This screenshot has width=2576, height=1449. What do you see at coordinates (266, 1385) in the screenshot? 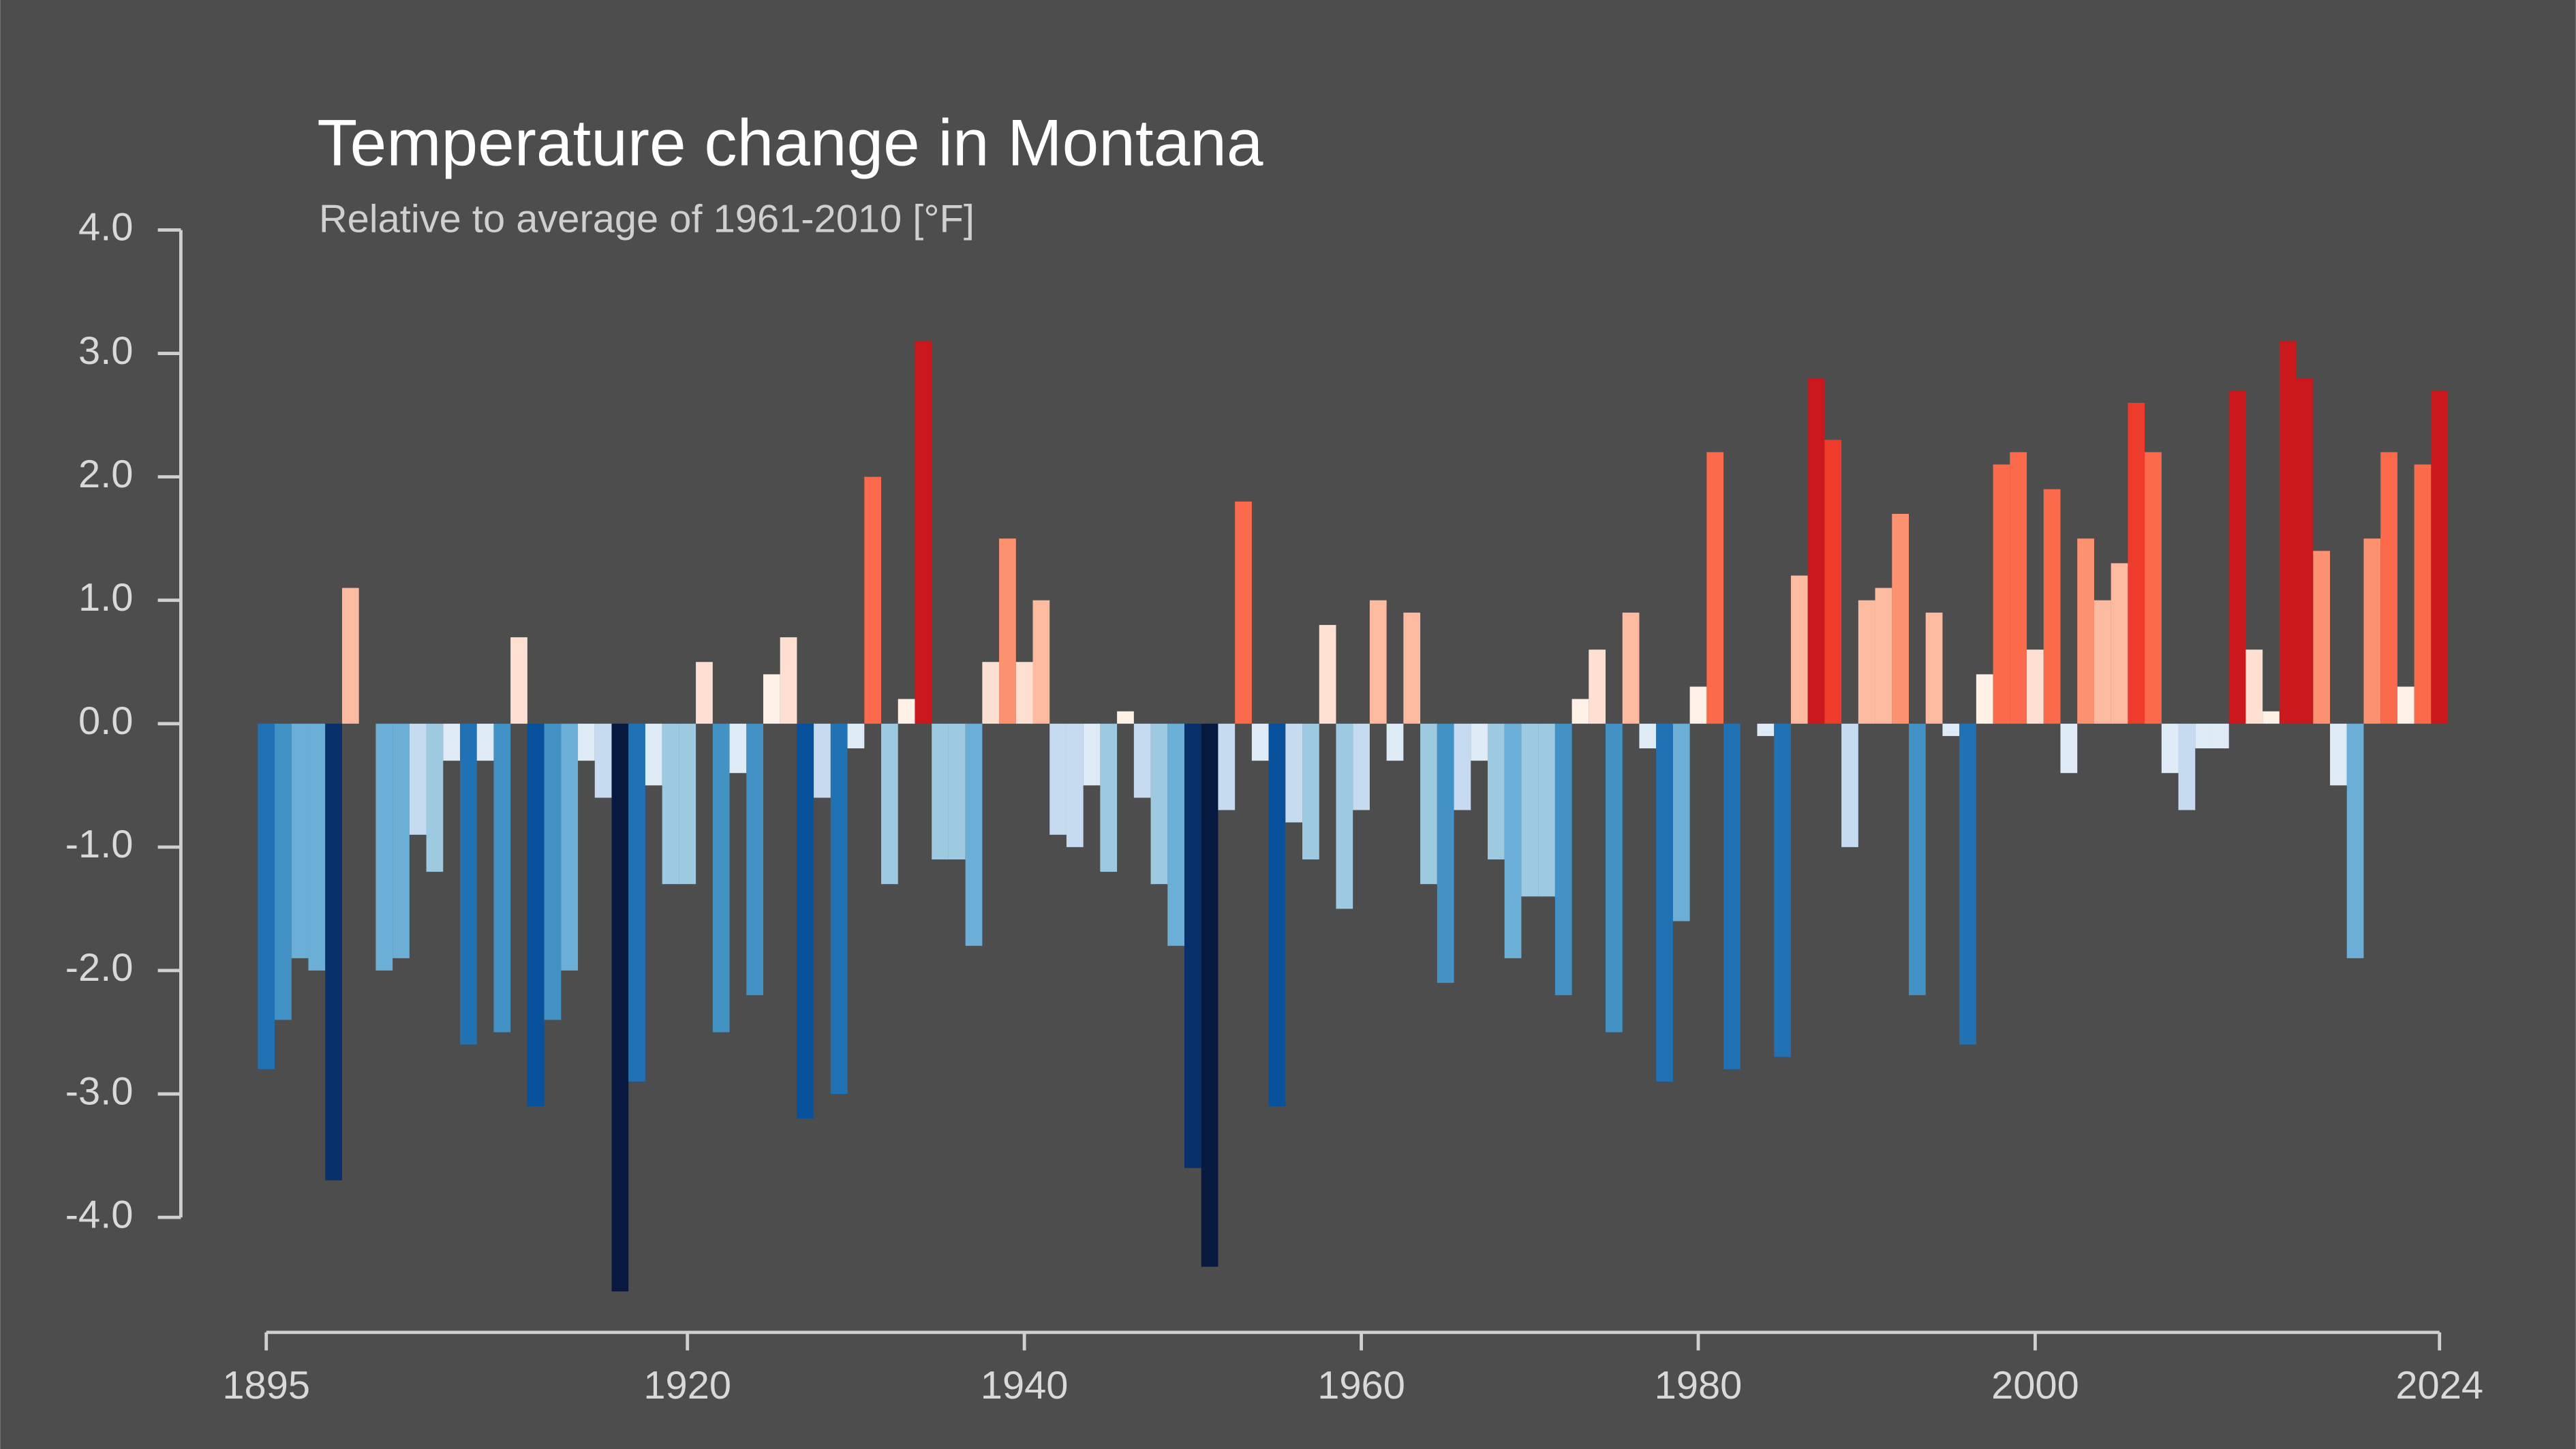
I see `x-tick-label: 1895` at bounding box center [266, 1385].